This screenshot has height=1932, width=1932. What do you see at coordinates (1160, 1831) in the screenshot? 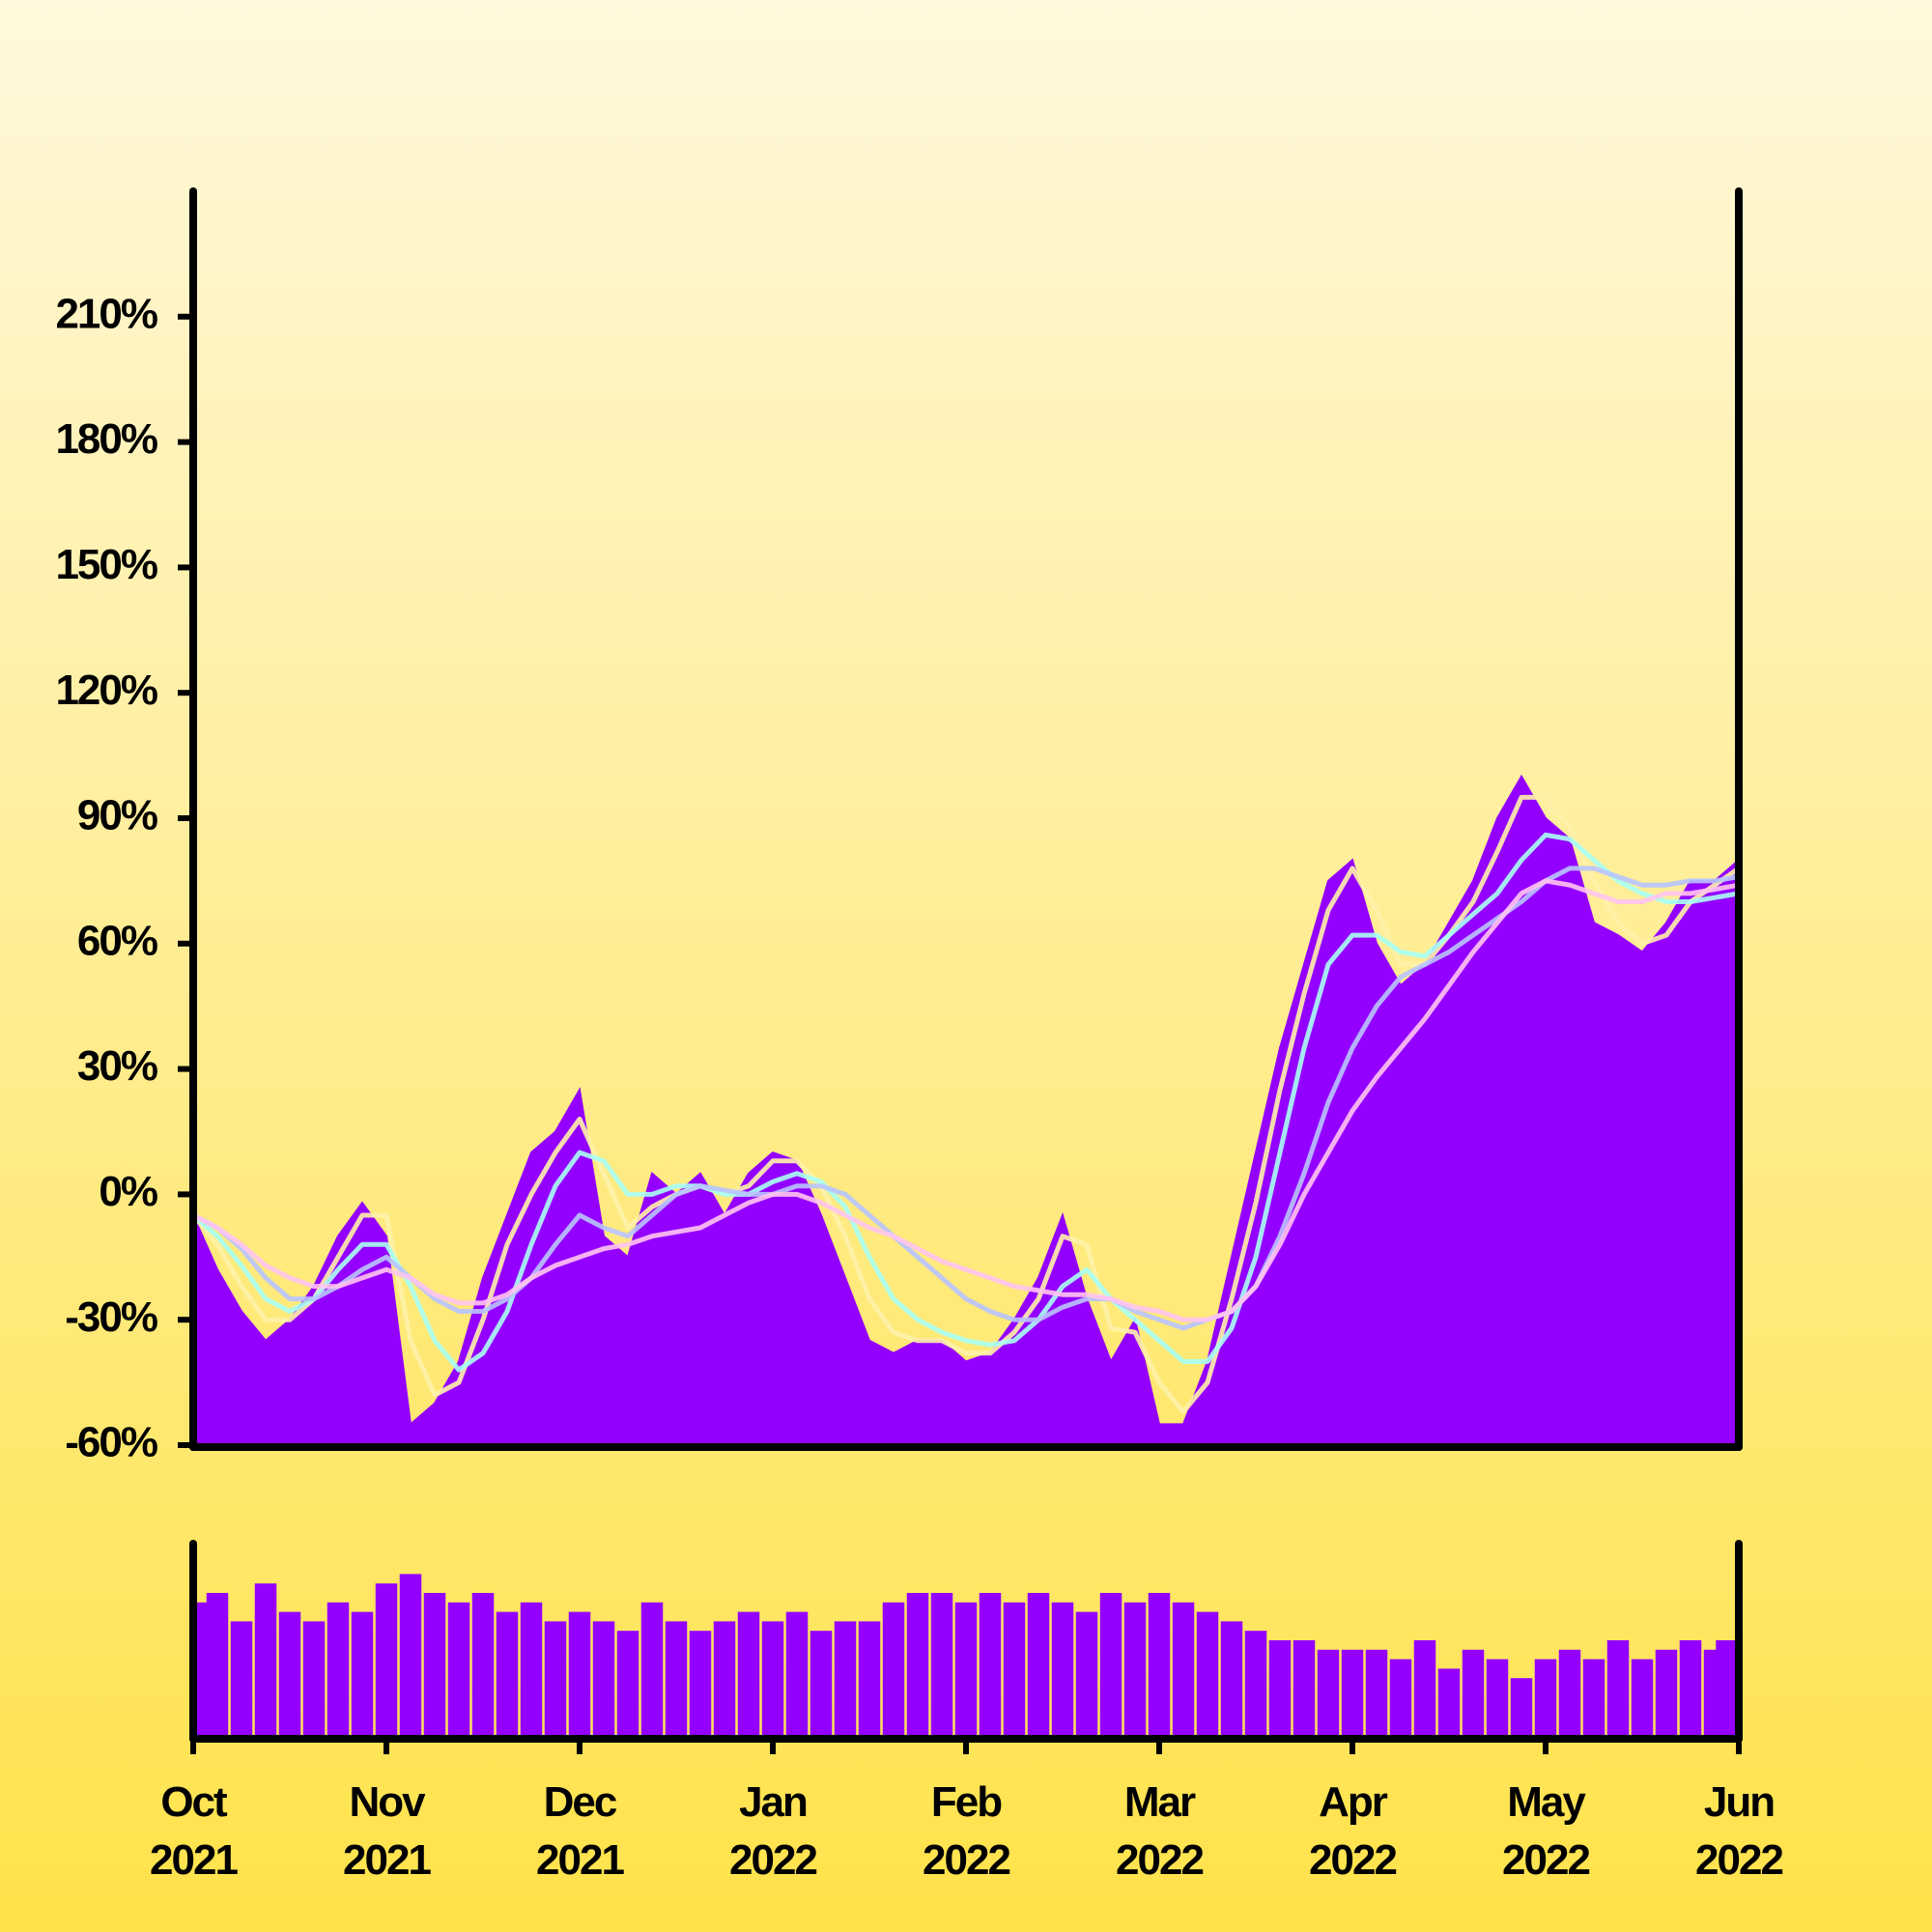
I see `x-tick-label: Mar 2022` at bounding box center [1160, 1831].